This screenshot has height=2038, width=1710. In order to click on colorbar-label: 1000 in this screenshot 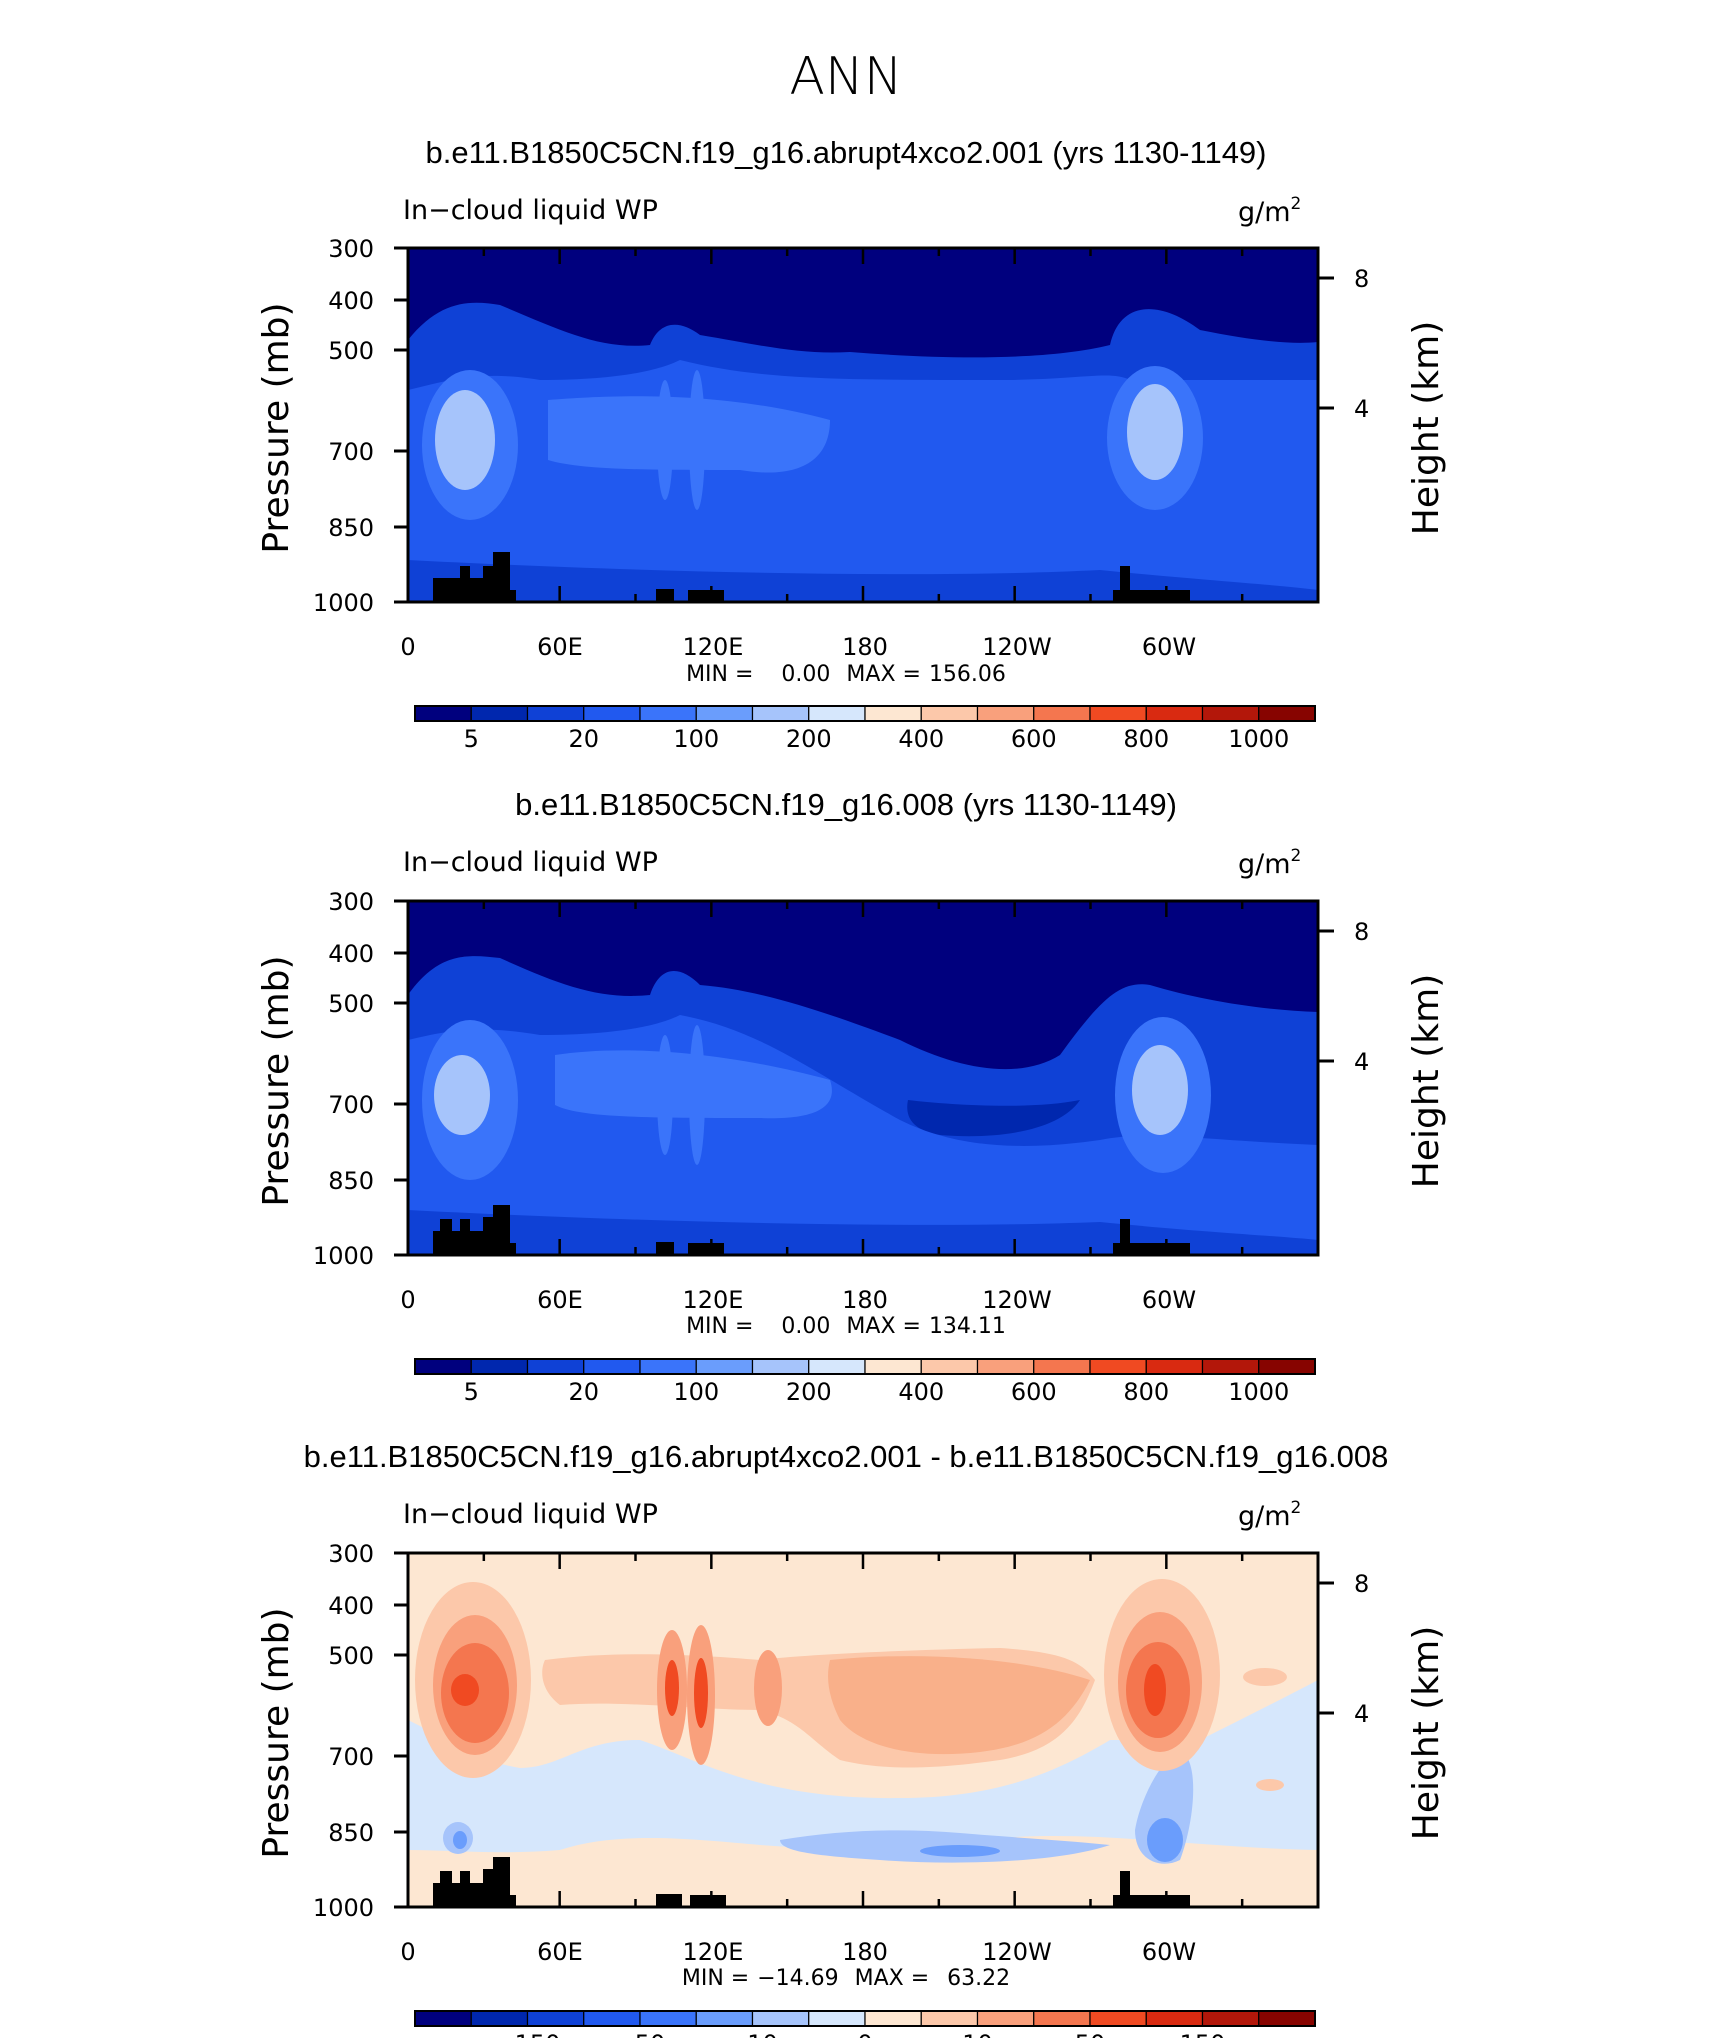, I will do `click(1258, 1392)`.